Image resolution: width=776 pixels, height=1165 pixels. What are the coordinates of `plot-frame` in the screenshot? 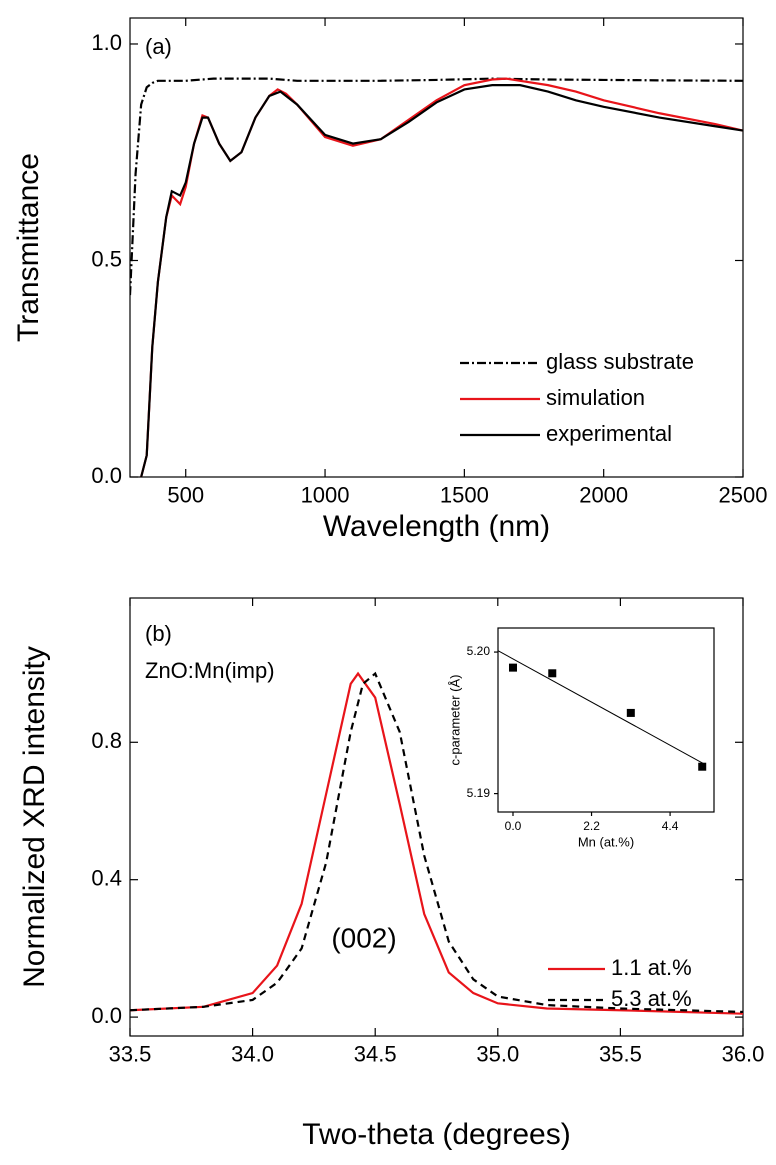 It's located at (606, 720).